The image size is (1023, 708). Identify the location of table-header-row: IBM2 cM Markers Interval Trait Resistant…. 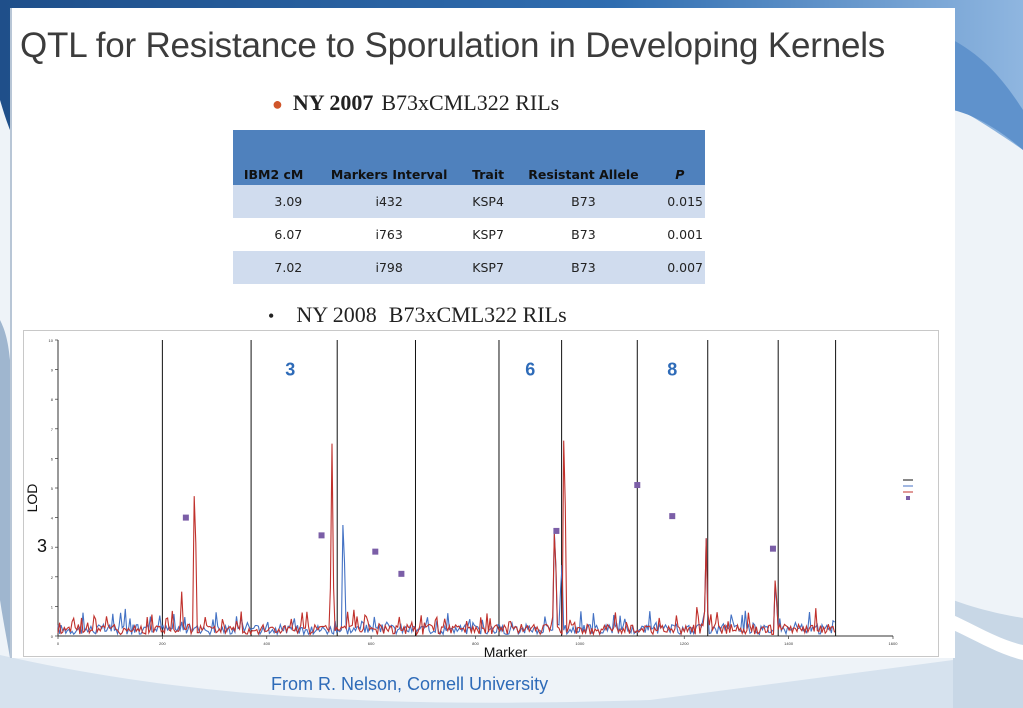
(469, 157).